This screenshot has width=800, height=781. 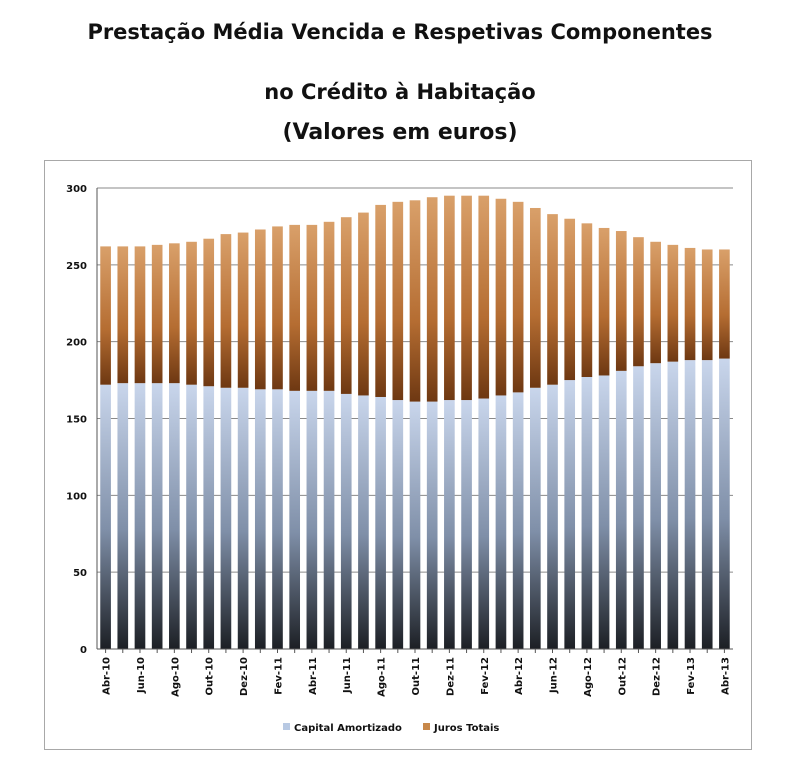 What do you see at coordinates (347, 675) in the screenshot?
I see `x-tick-label: Jun-11` at bounding box center [347, 675].